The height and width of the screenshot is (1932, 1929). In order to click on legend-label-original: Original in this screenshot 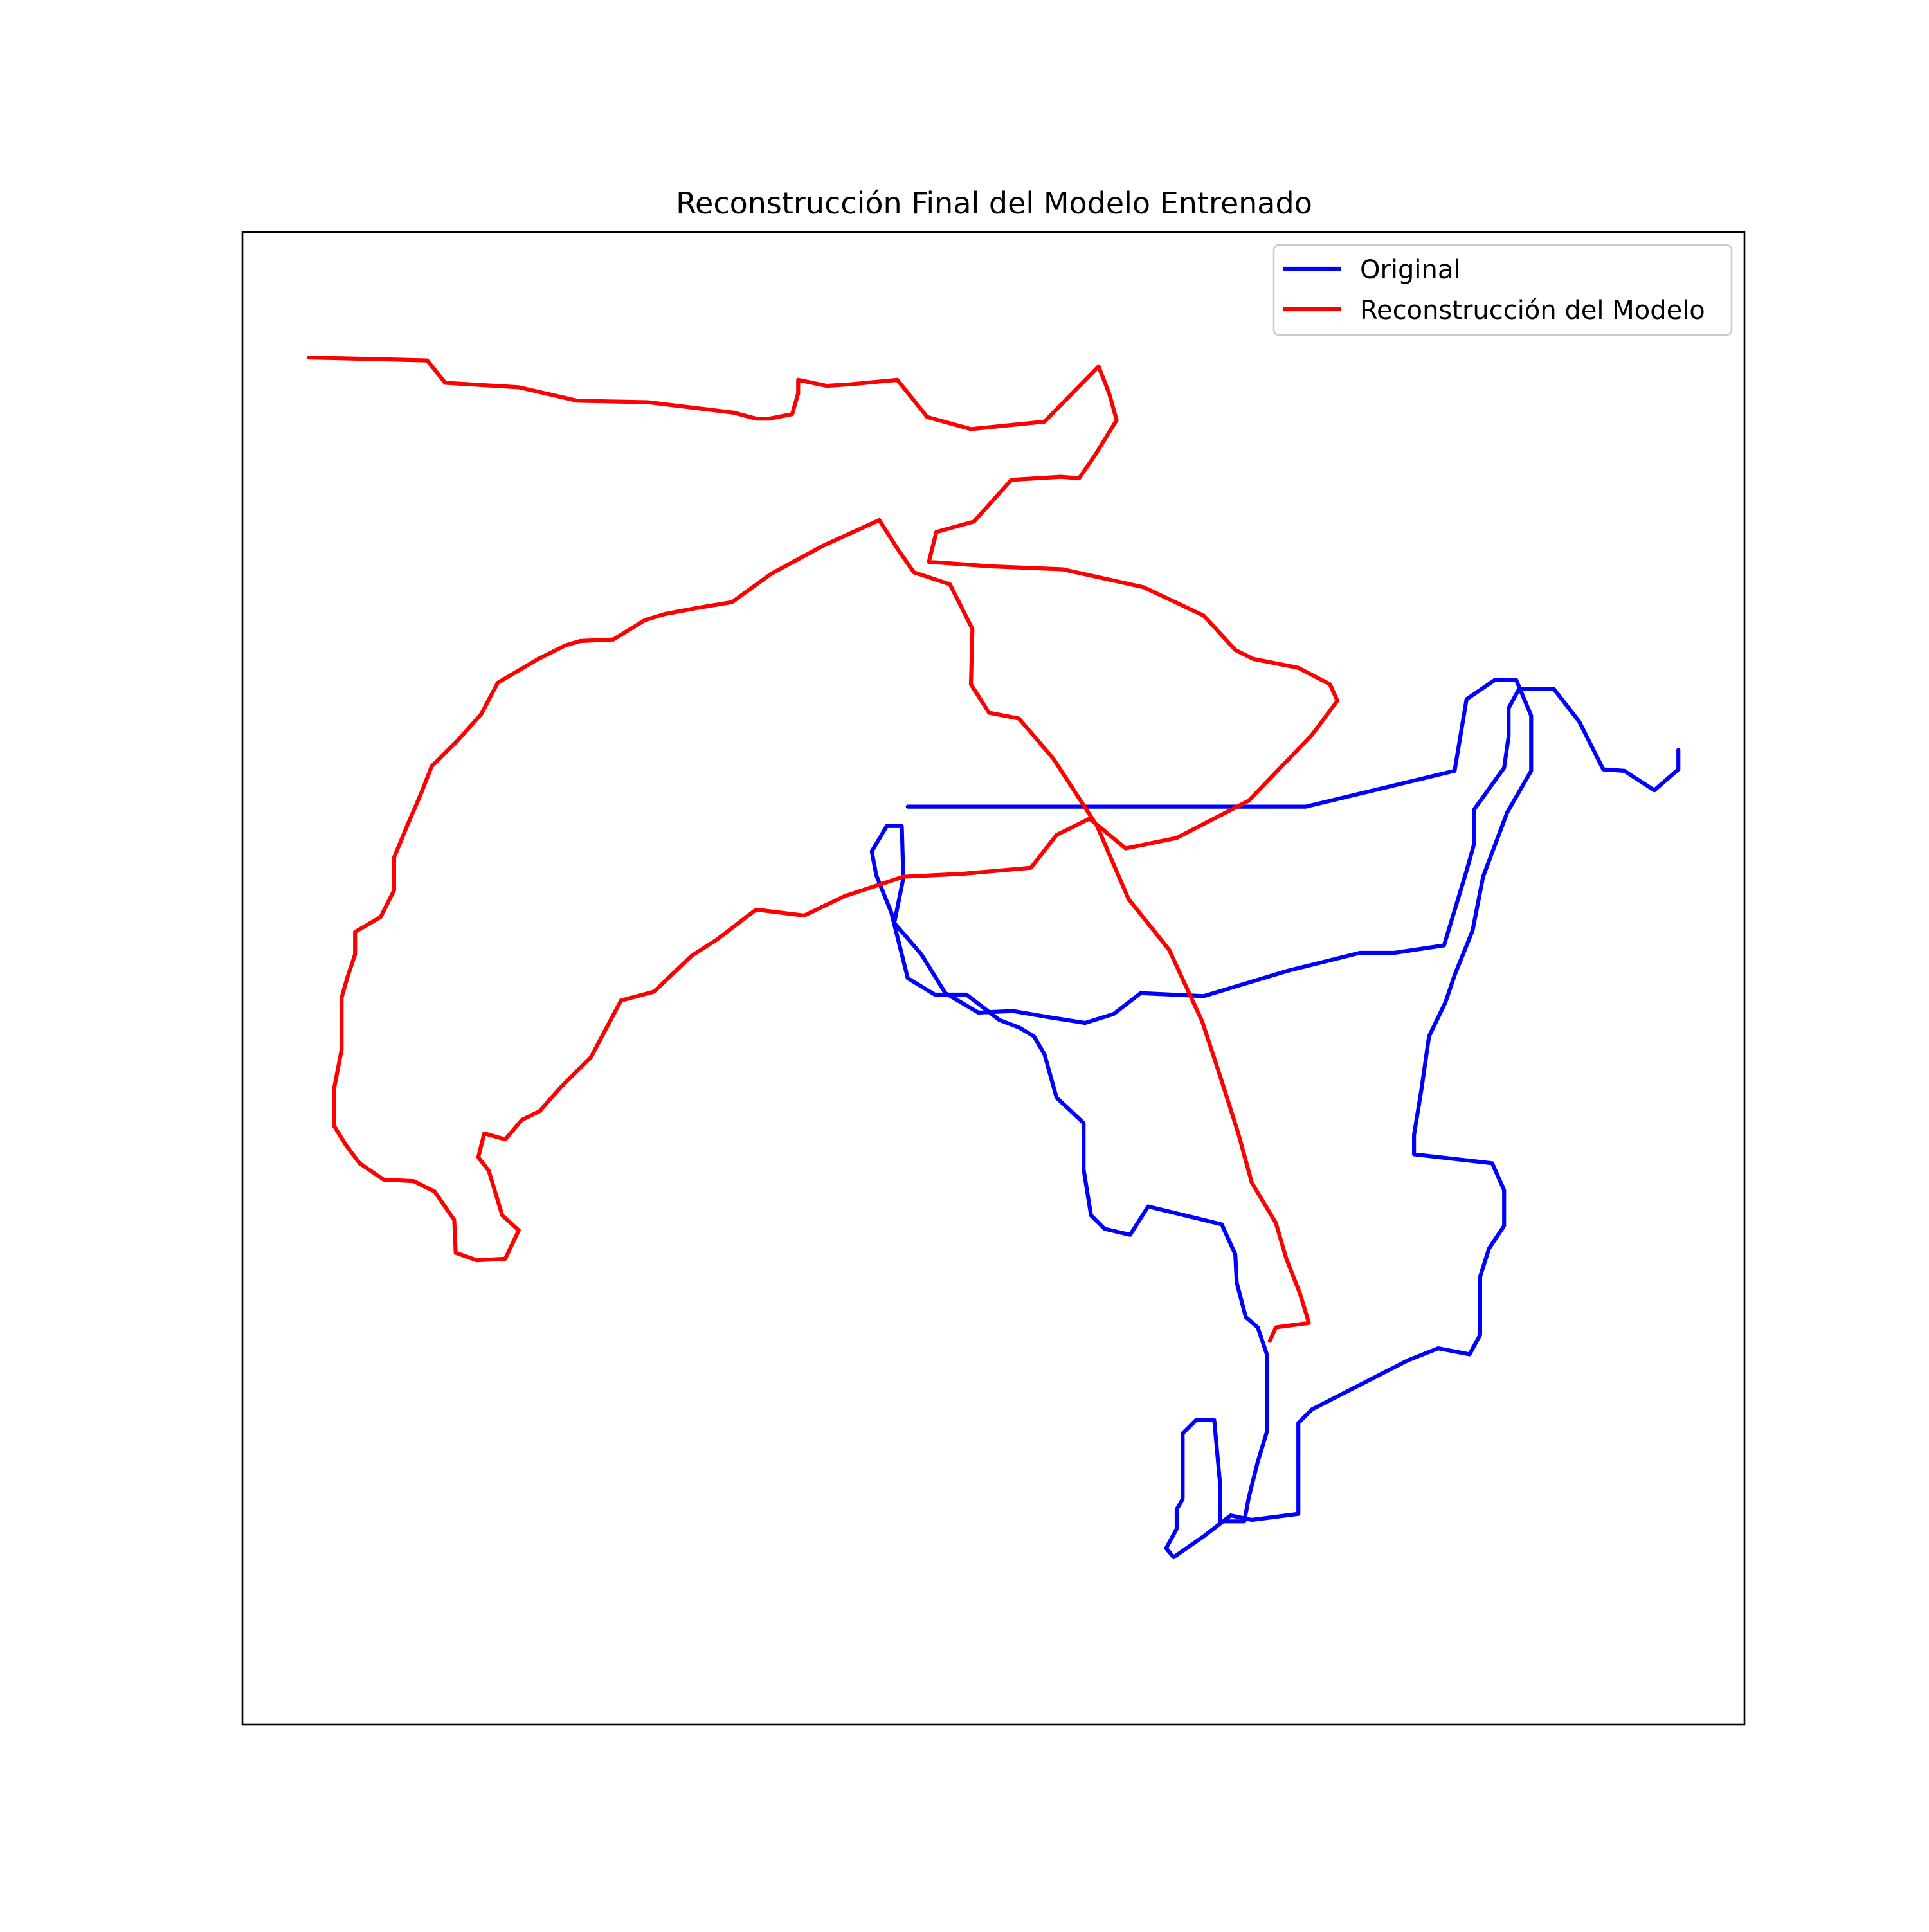, I will do `click(1410, 270)`.